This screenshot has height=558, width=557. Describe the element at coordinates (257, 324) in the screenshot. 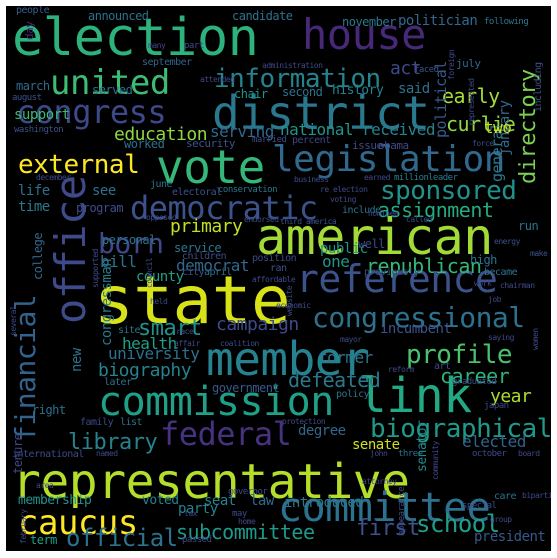

I see `word: campaign` at that location.